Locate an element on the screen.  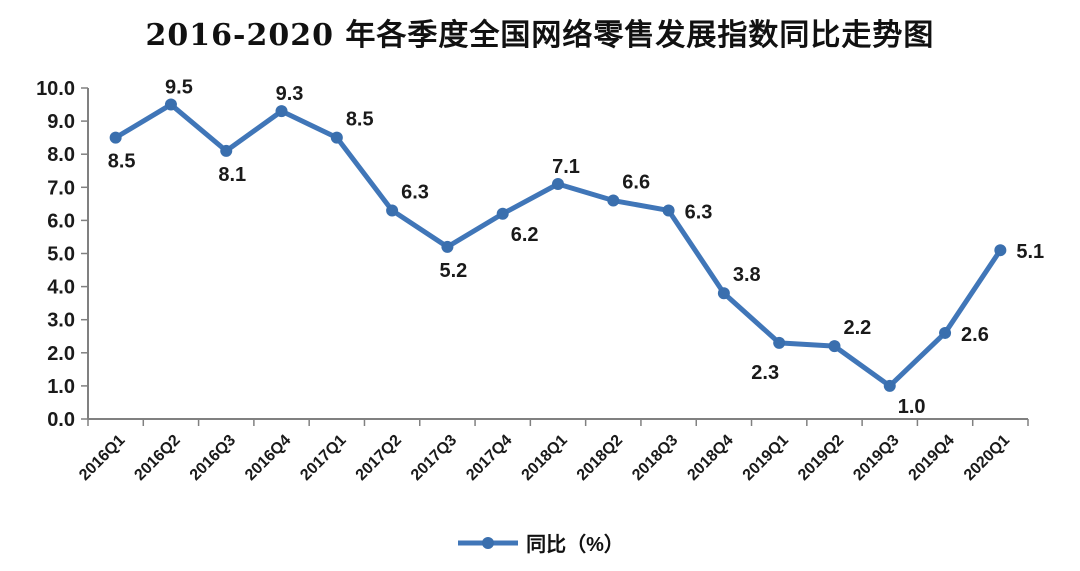
data-label: 2.6 is located at coordinates (975, 335).